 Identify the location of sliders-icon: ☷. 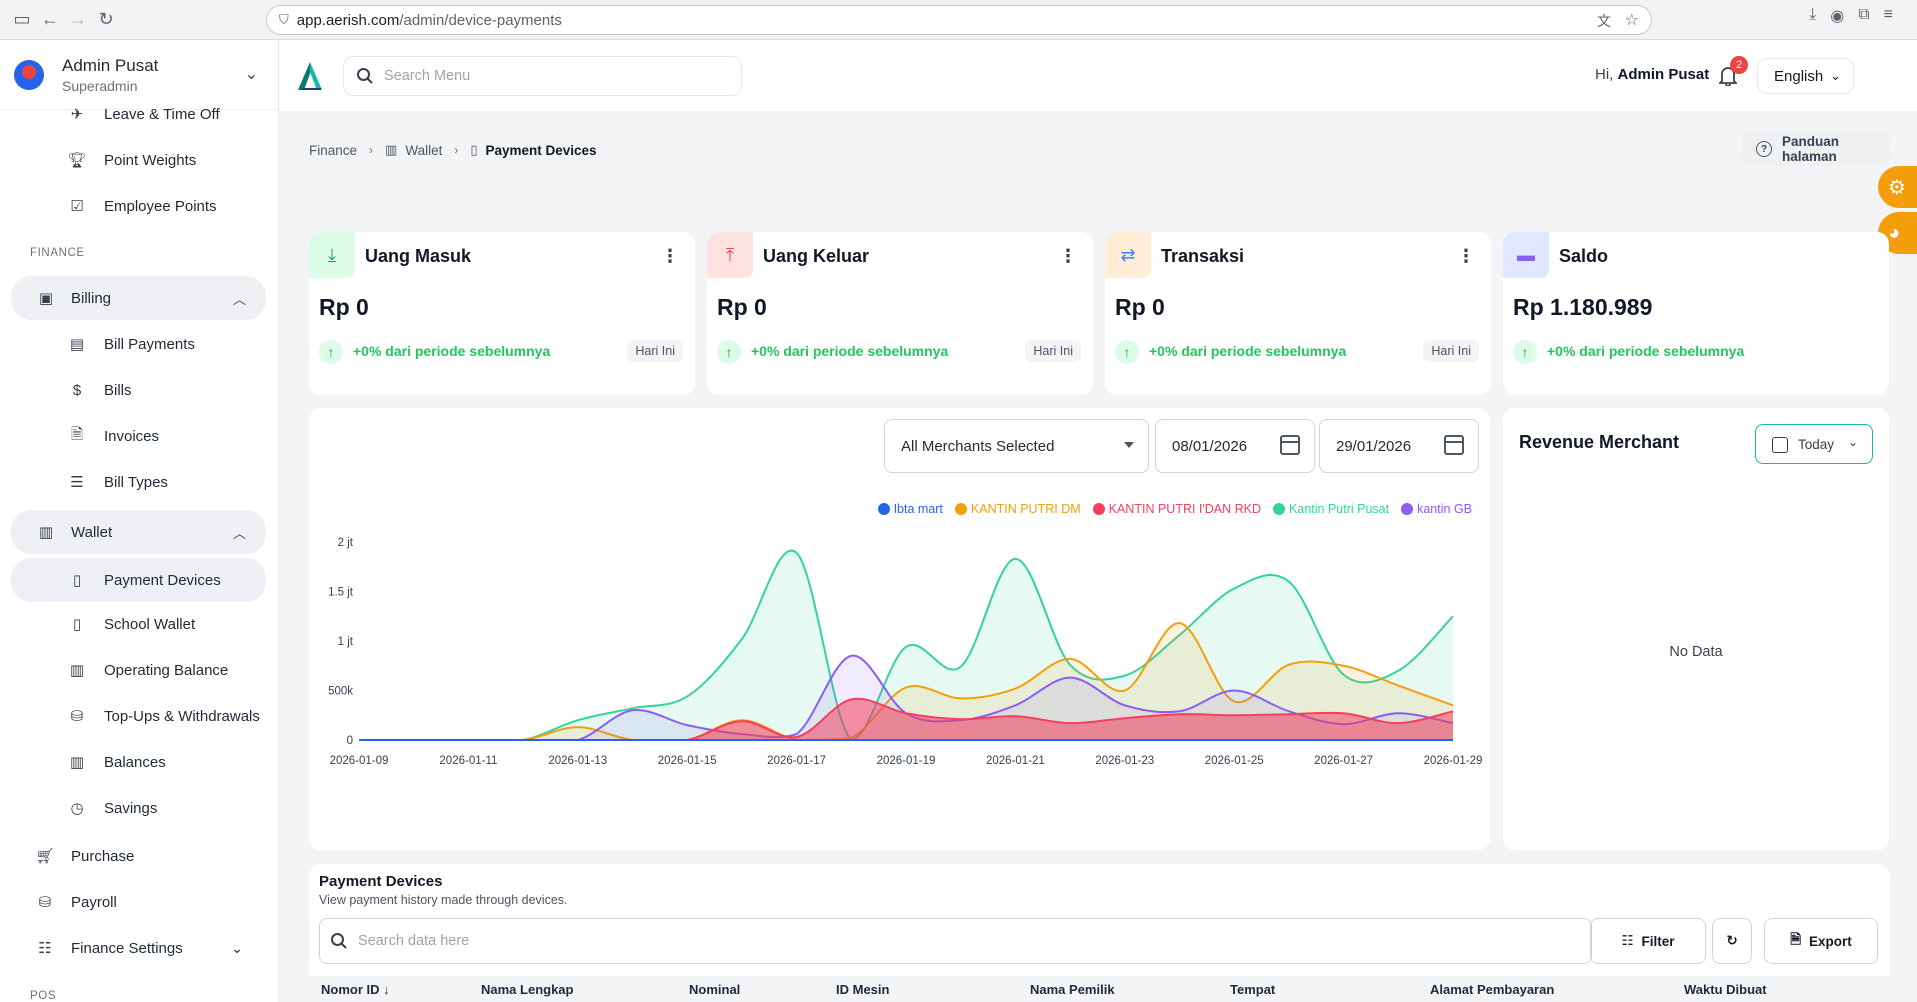
(45, 948).